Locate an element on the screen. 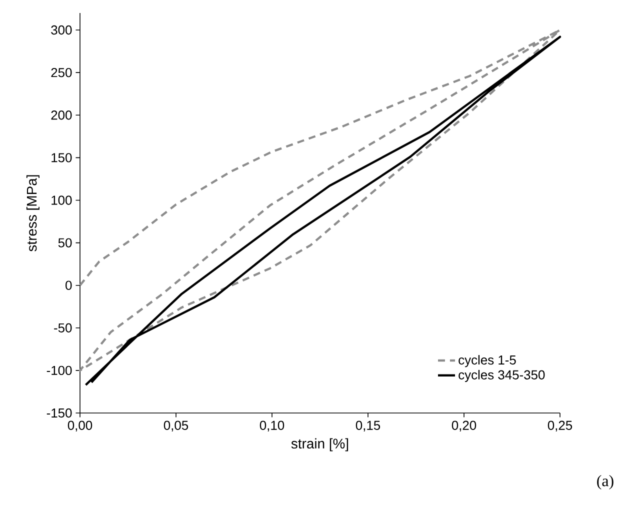 The height and width of the screenshot is (508, 623). y-tick-label: 50 is located at coordinates (65, 243).